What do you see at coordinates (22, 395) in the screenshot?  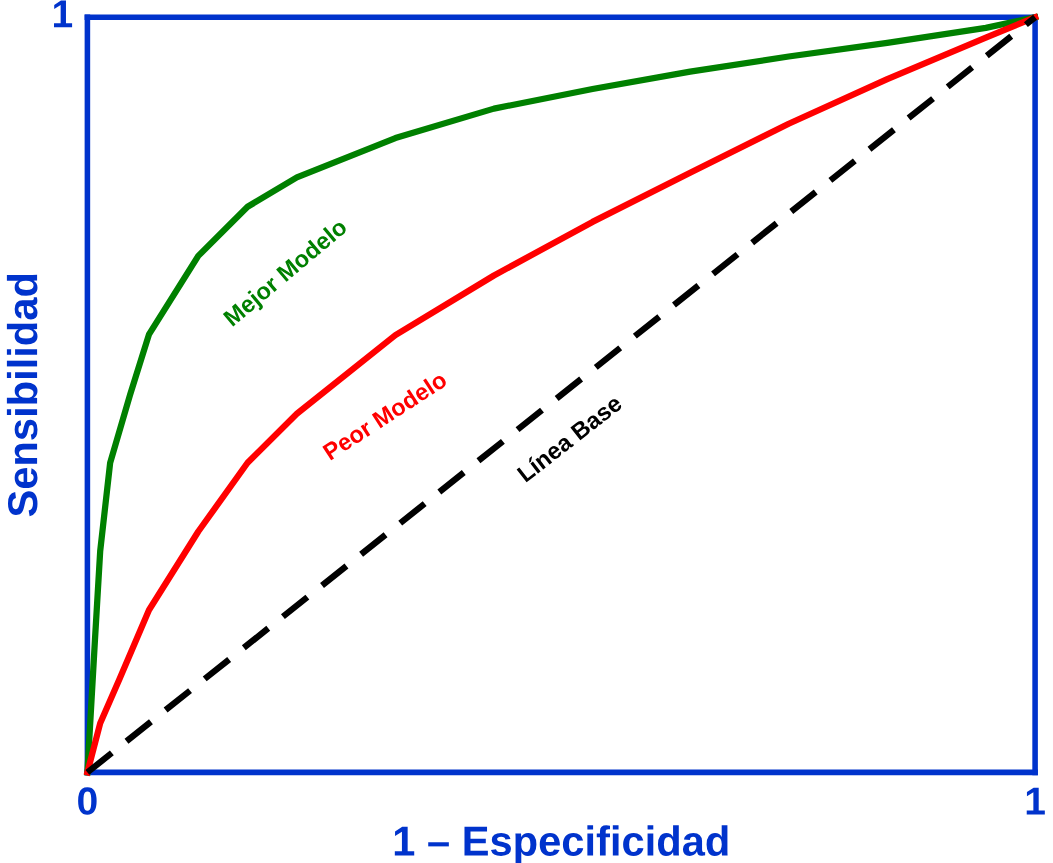 I see `y-axis-title: Sensibilidad` at bounding box center [22, 395].